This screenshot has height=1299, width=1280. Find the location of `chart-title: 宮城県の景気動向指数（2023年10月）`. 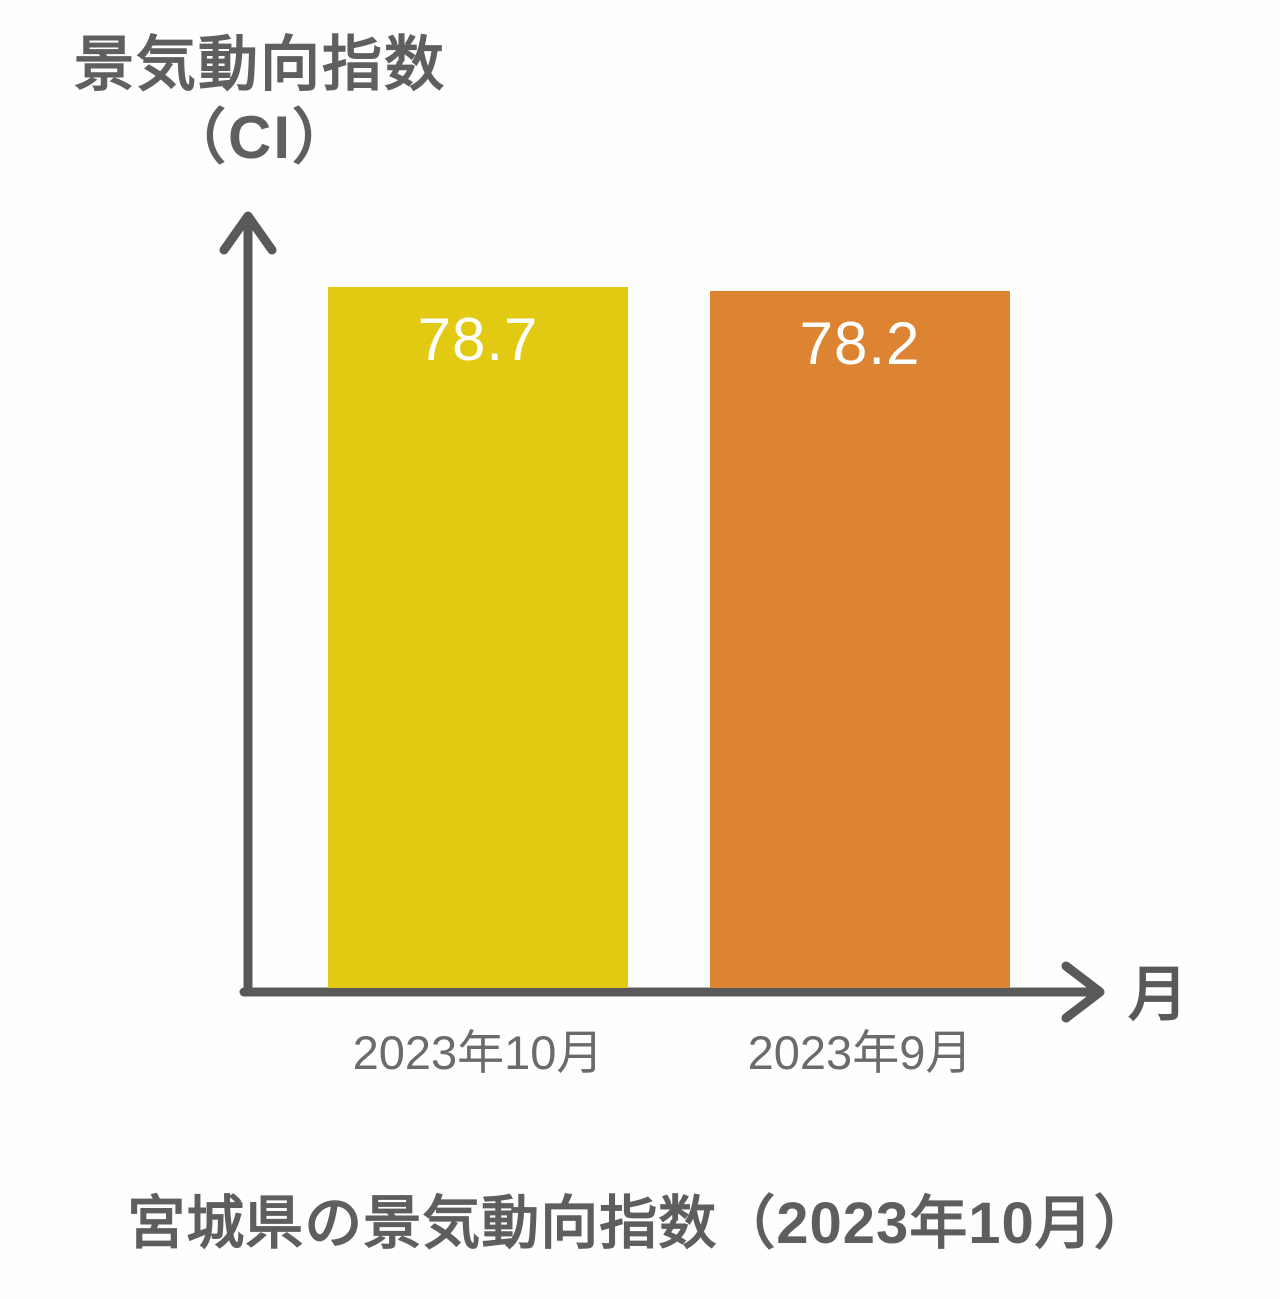

chart-title: 宮城県の景気動向指数（2023年10月） is located at coordinates (640, 1223).